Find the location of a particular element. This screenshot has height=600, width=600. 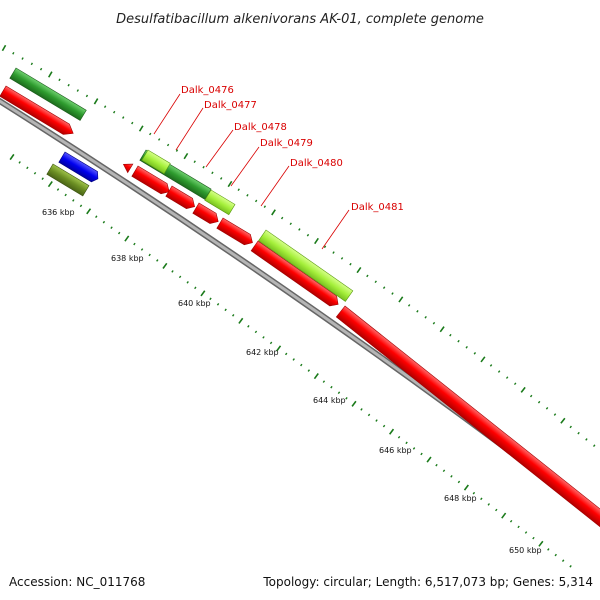

scale-label-642: 642 kbp is located at coordinates (262, 352).